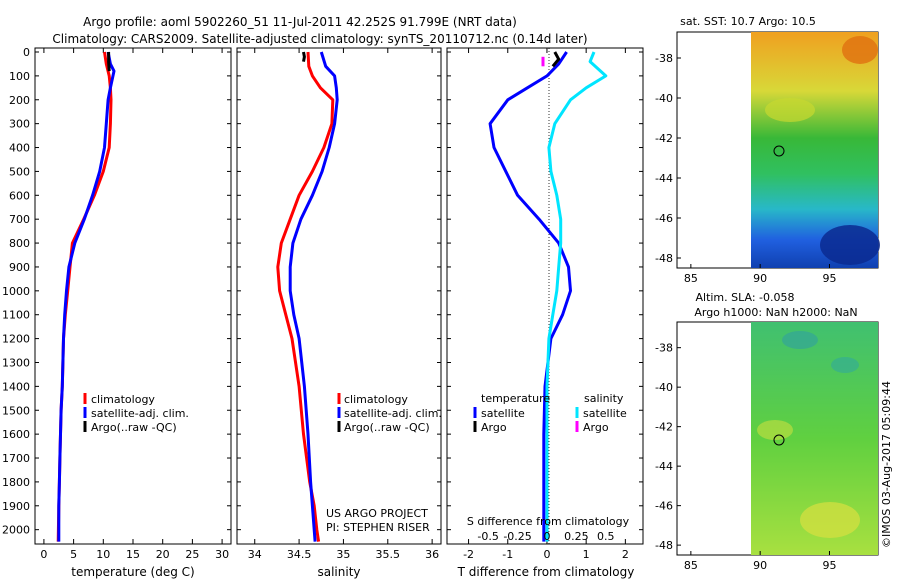 The image size is (900, 580). Describe the element at coordinates (163, 554) in the screenshot. I see `x-tick-label: 20` at that location.